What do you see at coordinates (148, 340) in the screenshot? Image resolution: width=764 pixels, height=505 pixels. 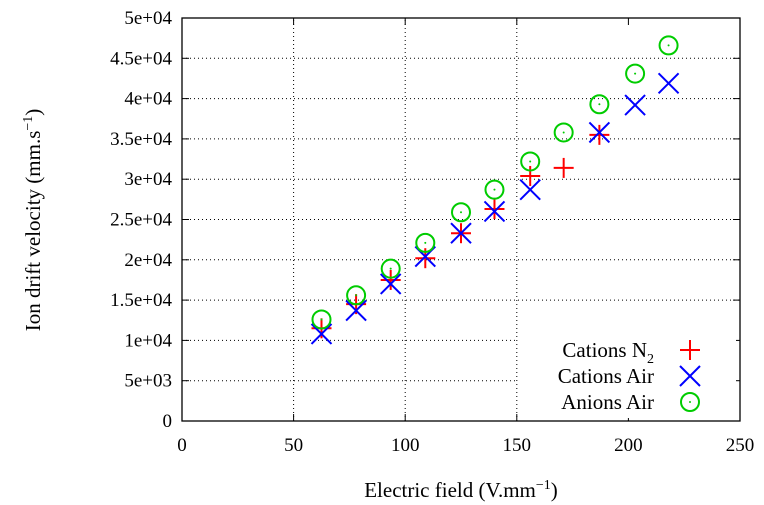 I see `y-tick-label: 1e+04` at bounding box center [148, 340].